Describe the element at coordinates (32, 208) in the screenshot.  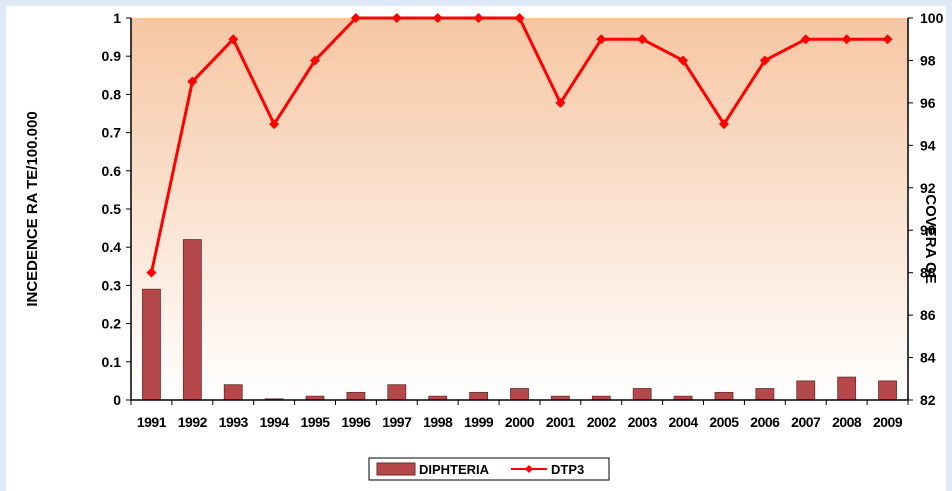
I see `y-axis-label: INCEDENCE RA TE/100.000` at that location.